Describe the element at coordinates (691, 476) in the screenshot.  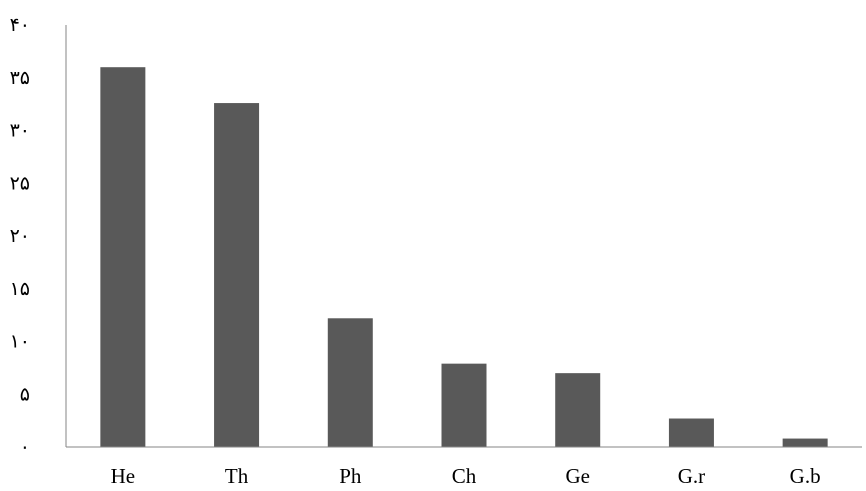
I see `x-tick-label: G.r` at that location.